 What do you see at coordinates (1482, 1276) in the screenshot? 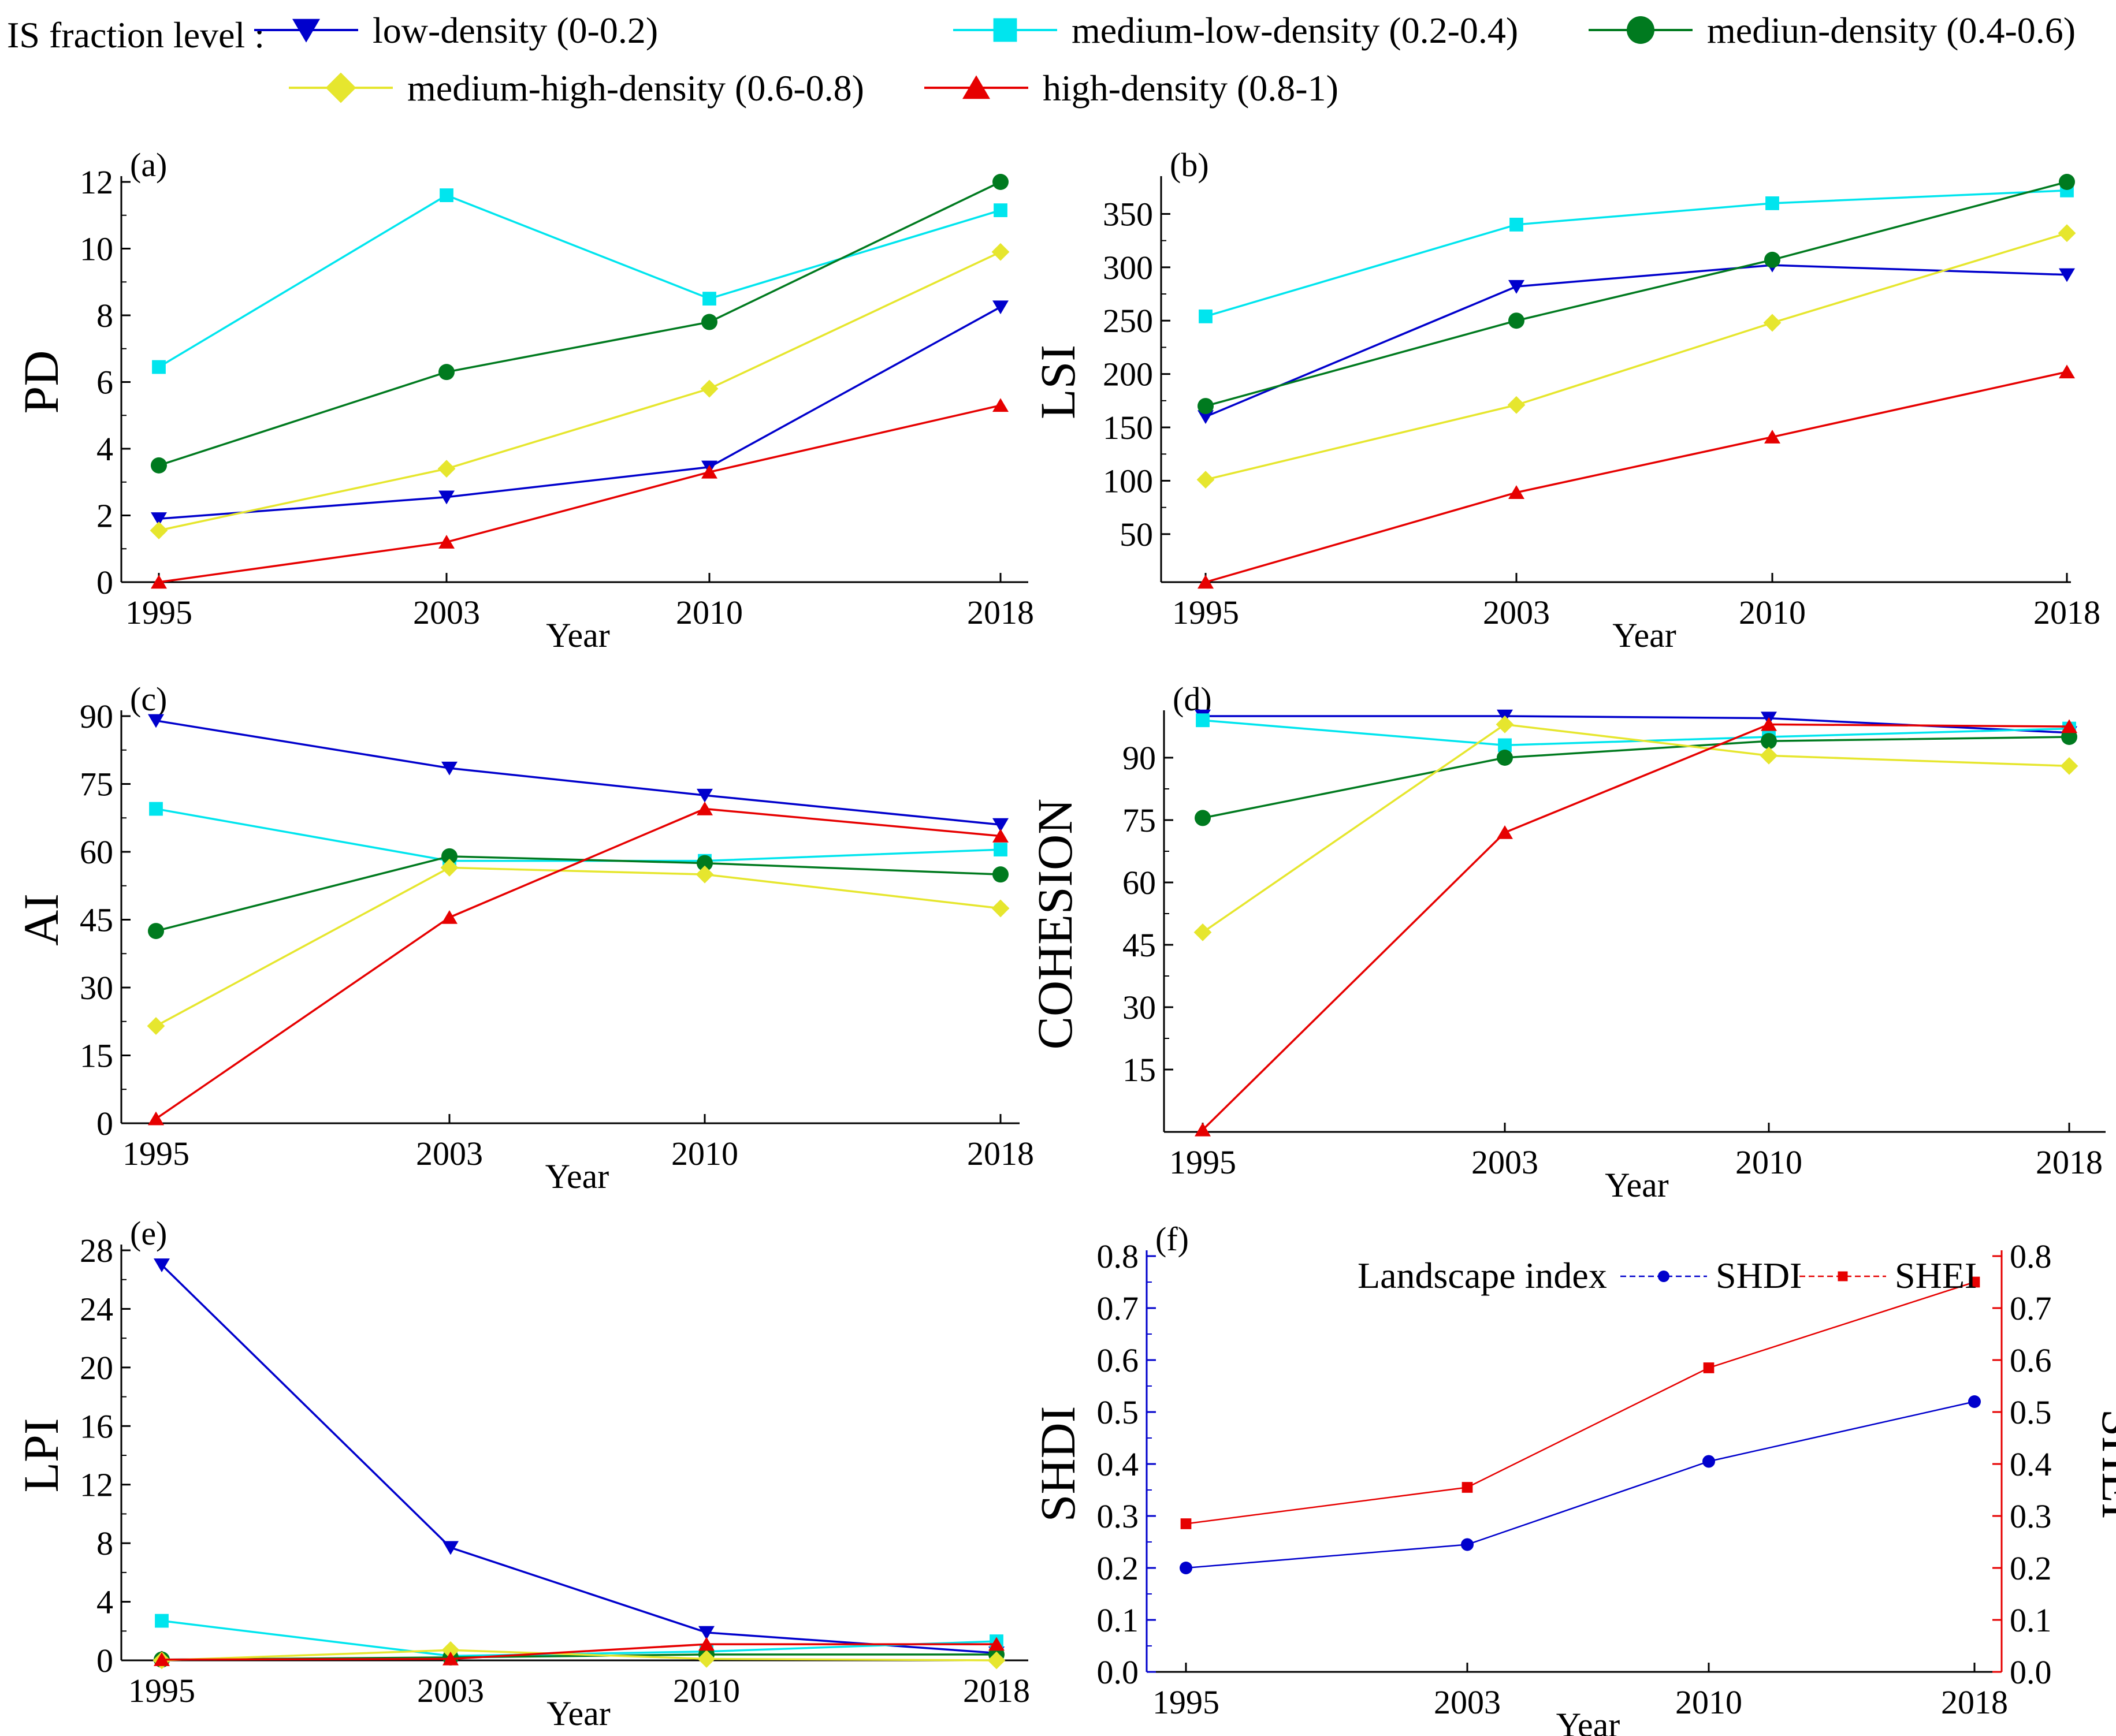
I see `panel-f-legend-title: Landscape index` at bounding box center [1482, 1276].